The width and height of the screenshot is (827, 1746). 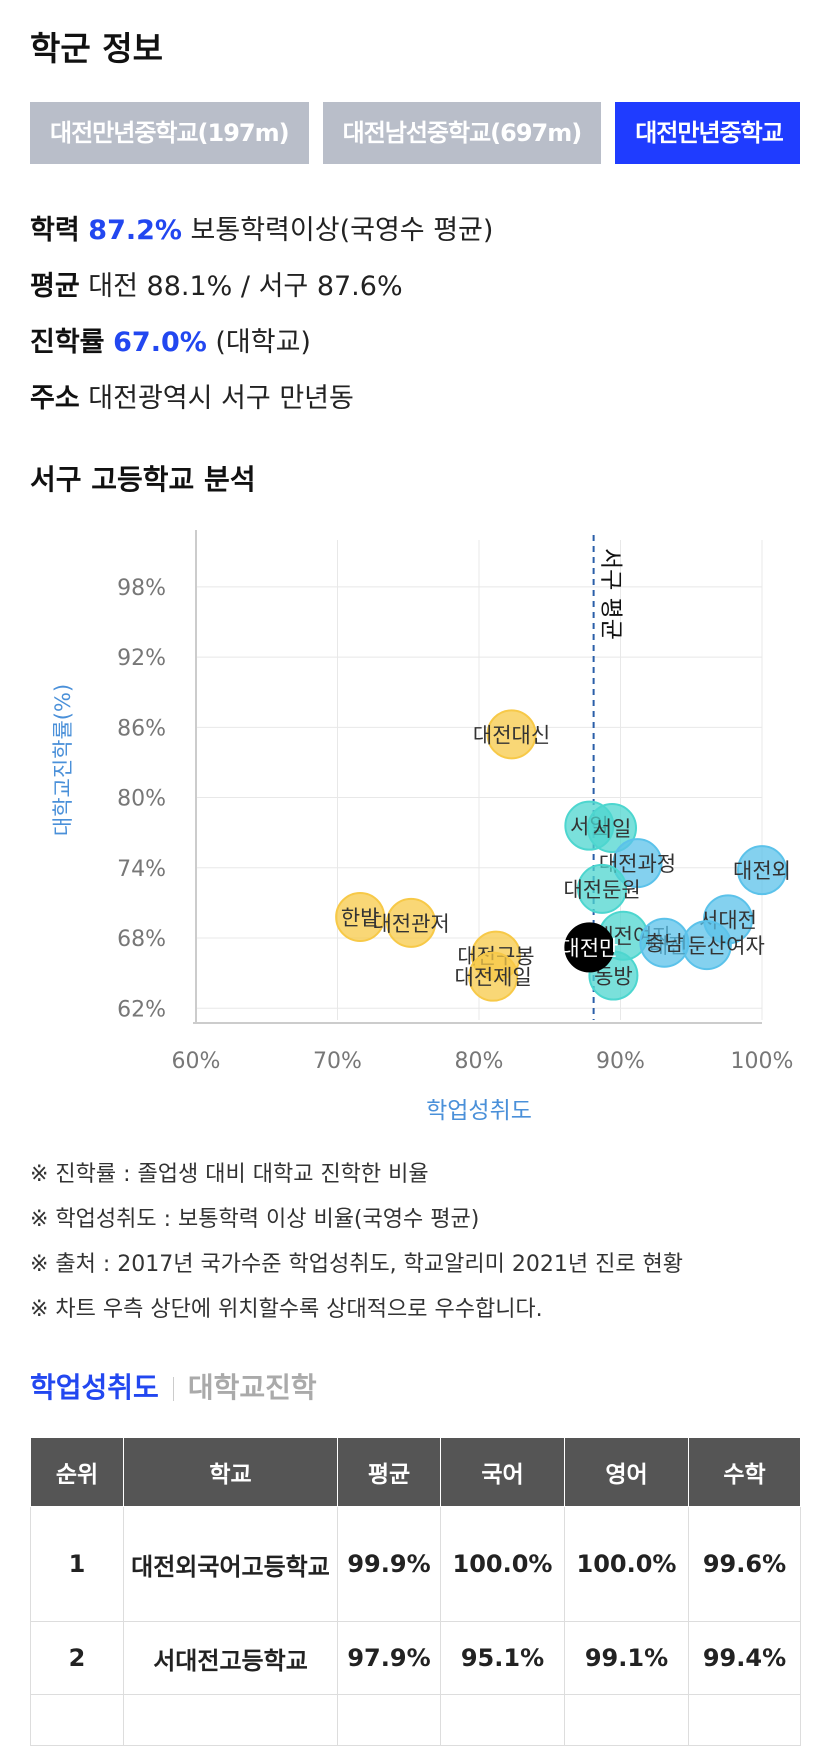 What do you see at coordinates (502, 1472) in the screenshot?
I see `col-korean: 국어` at bounding box center [502, 1472].